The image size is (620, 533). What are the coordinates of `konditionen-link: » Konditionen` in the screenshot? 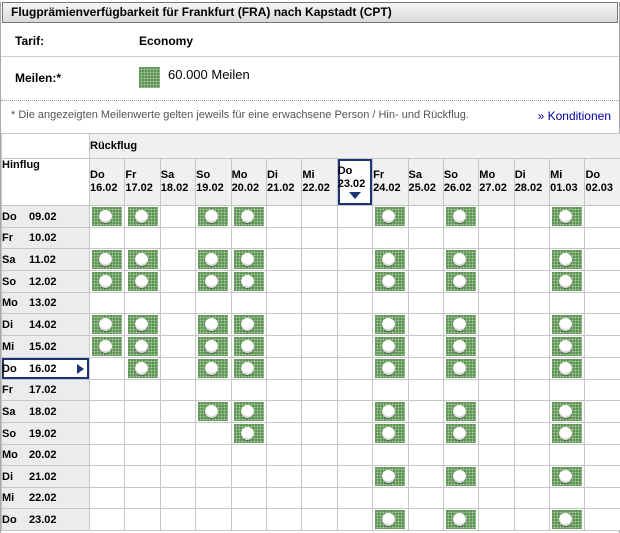 It's located at (574, 116).